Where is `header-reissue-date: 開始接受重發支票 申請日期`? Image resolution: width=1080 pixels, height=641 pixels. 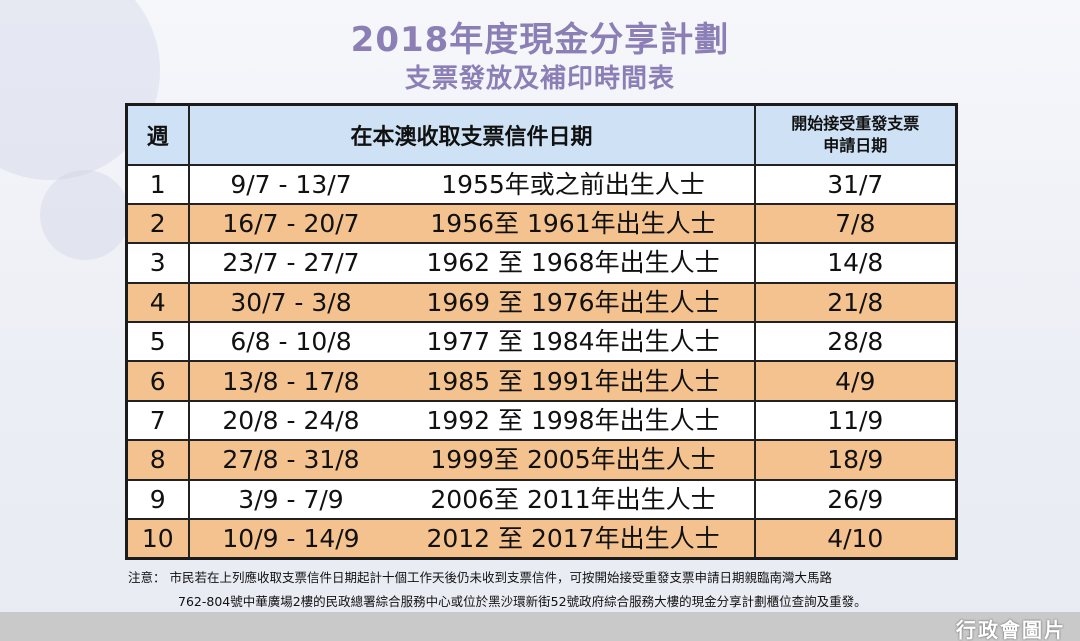 header-reissue-date: 開始接受重發支票 申請日期 is located at coordinates (855, 134).